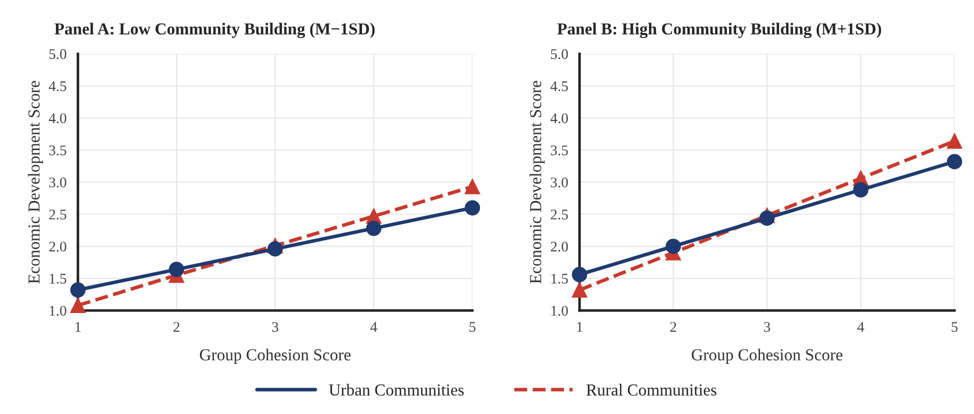 This screenshot has height=414, width=974. Describe the element at coordinates (214, 30) in the screenshot. I see `chart-title: Panel A: Low Community Building (M−1SD)` at that location.